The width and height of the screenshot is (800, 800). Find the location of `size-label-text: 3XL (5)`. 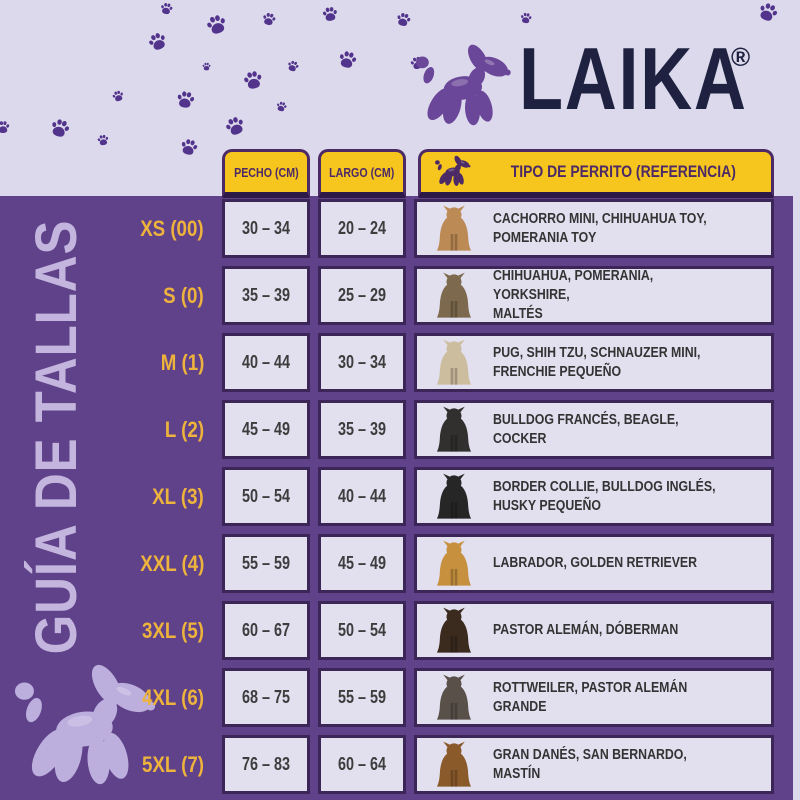

size-label-text: 3XL (5) is located at coordinates (172, 630).